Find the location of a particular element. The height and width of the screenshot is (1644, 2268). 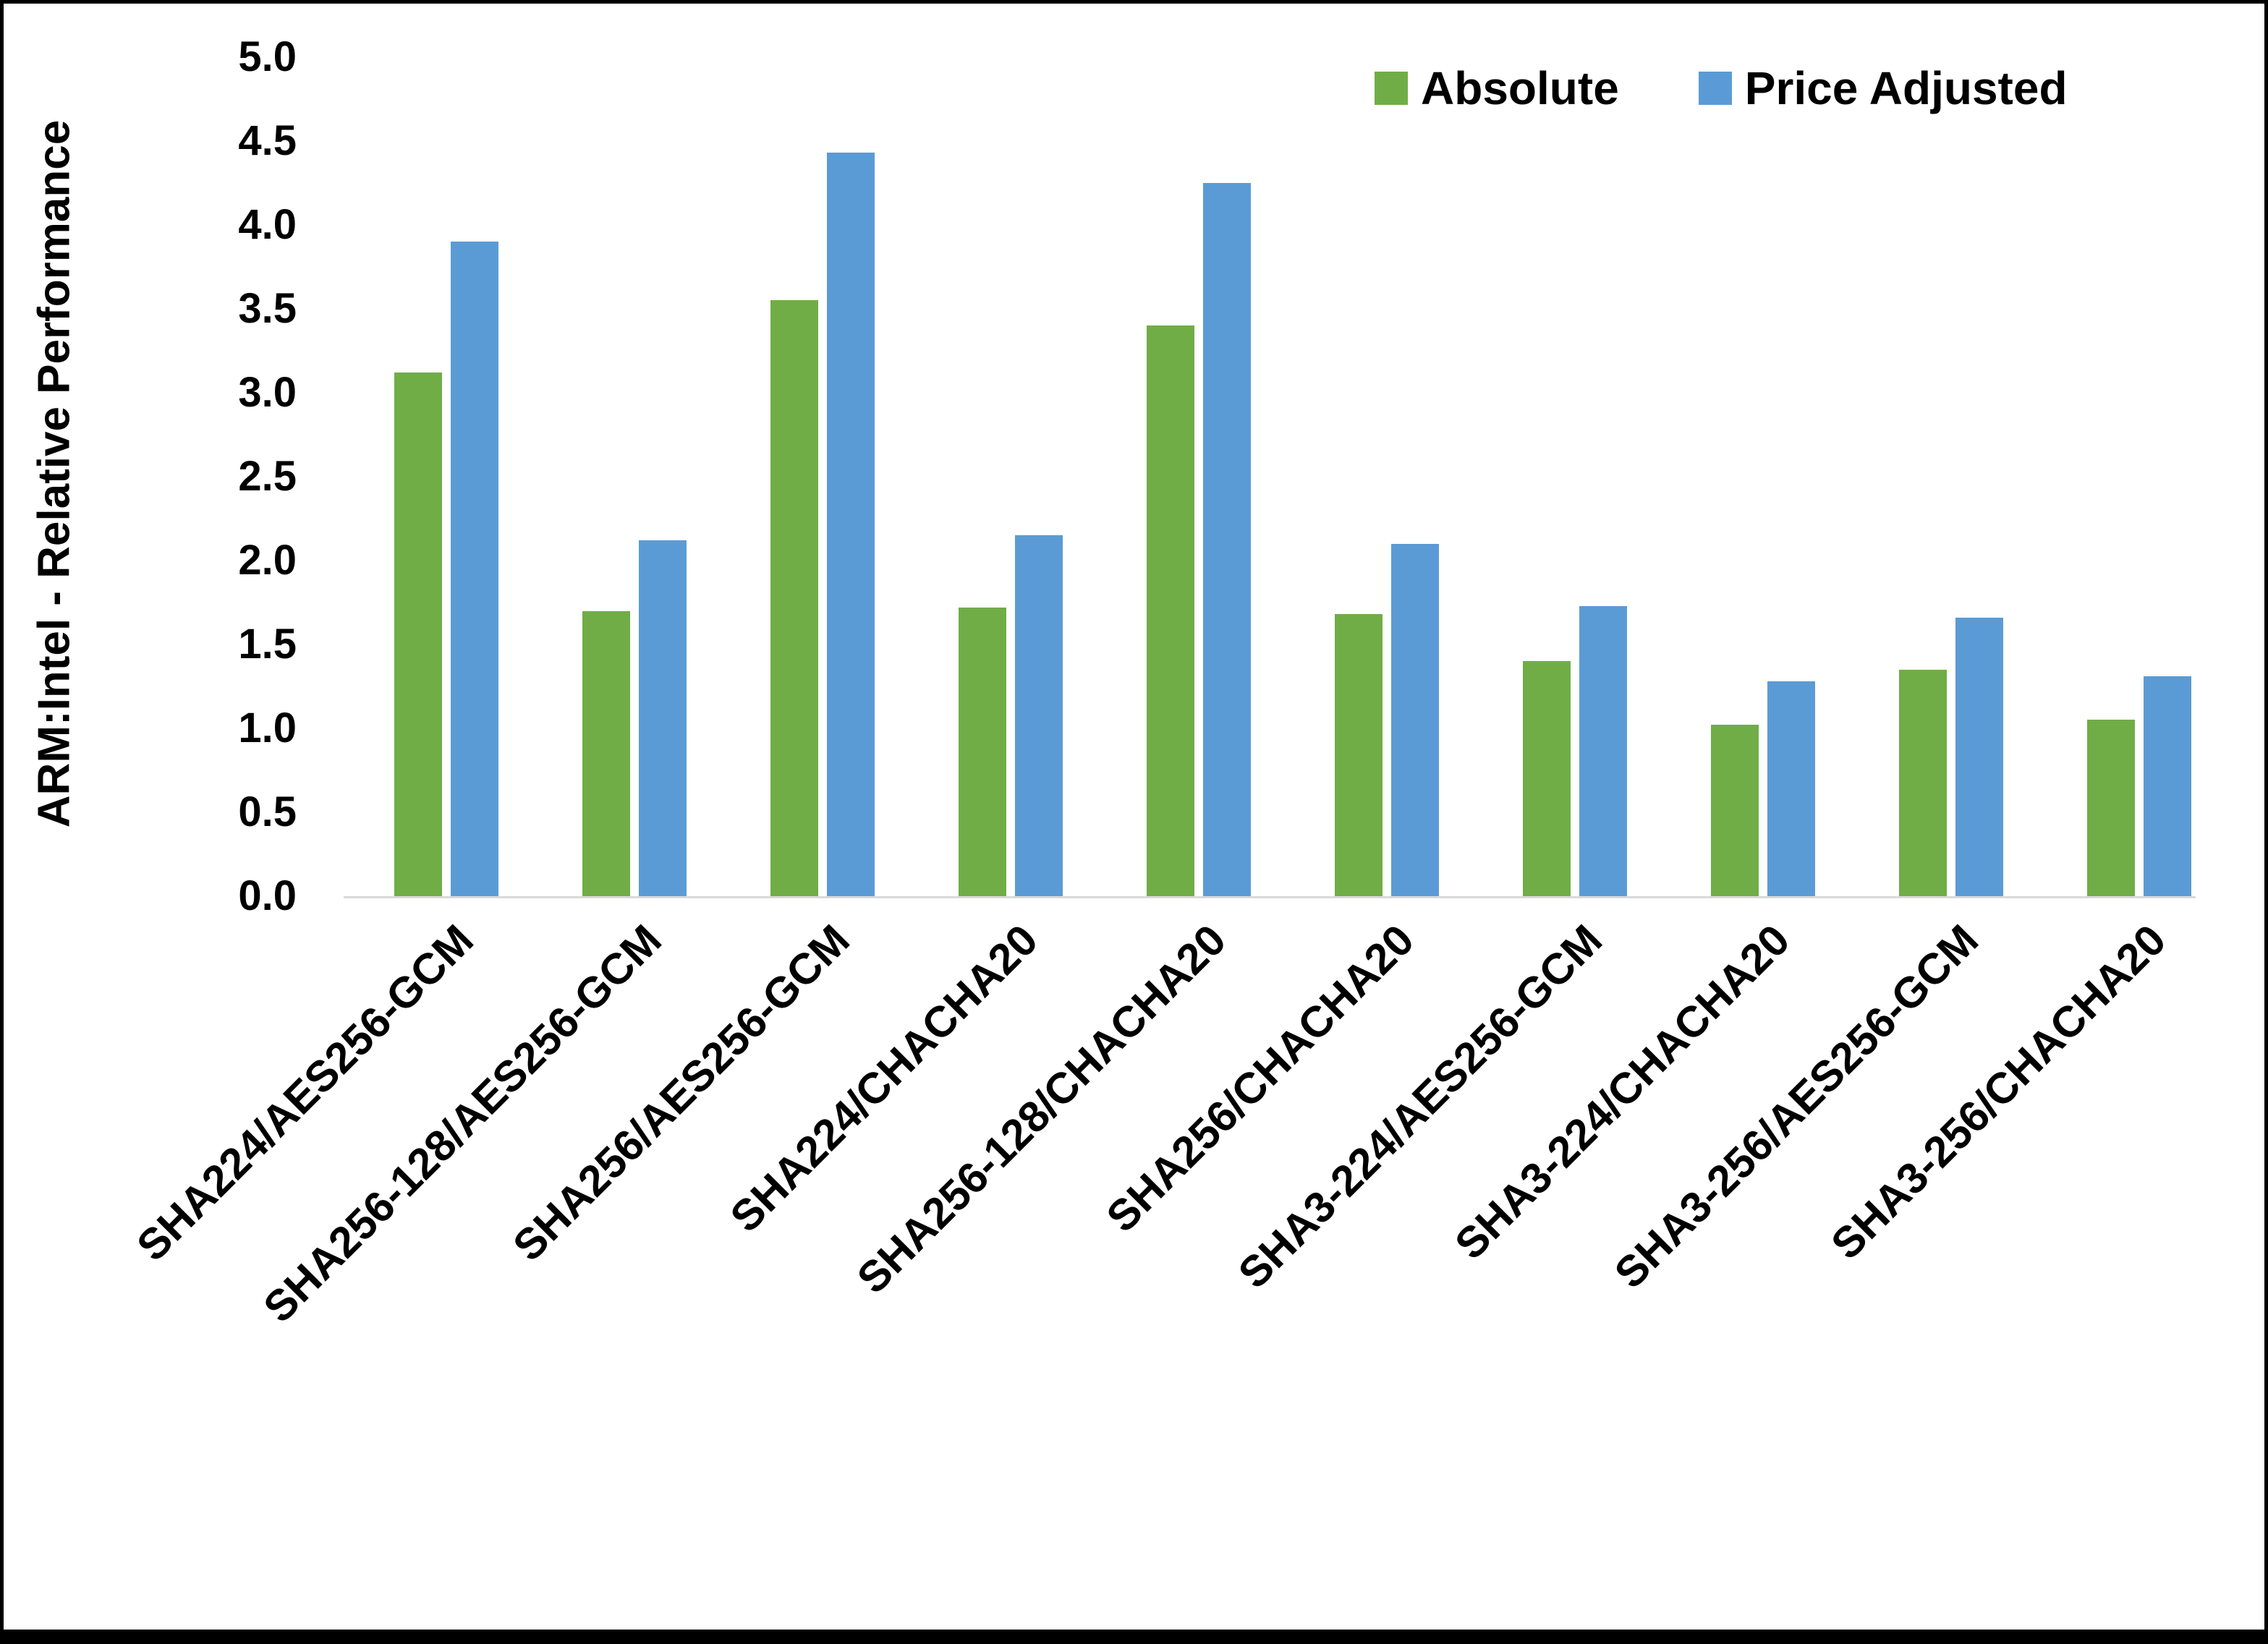

legend-item-price-adjusted: Price Adjusted is located at coordinates (1883, 88).